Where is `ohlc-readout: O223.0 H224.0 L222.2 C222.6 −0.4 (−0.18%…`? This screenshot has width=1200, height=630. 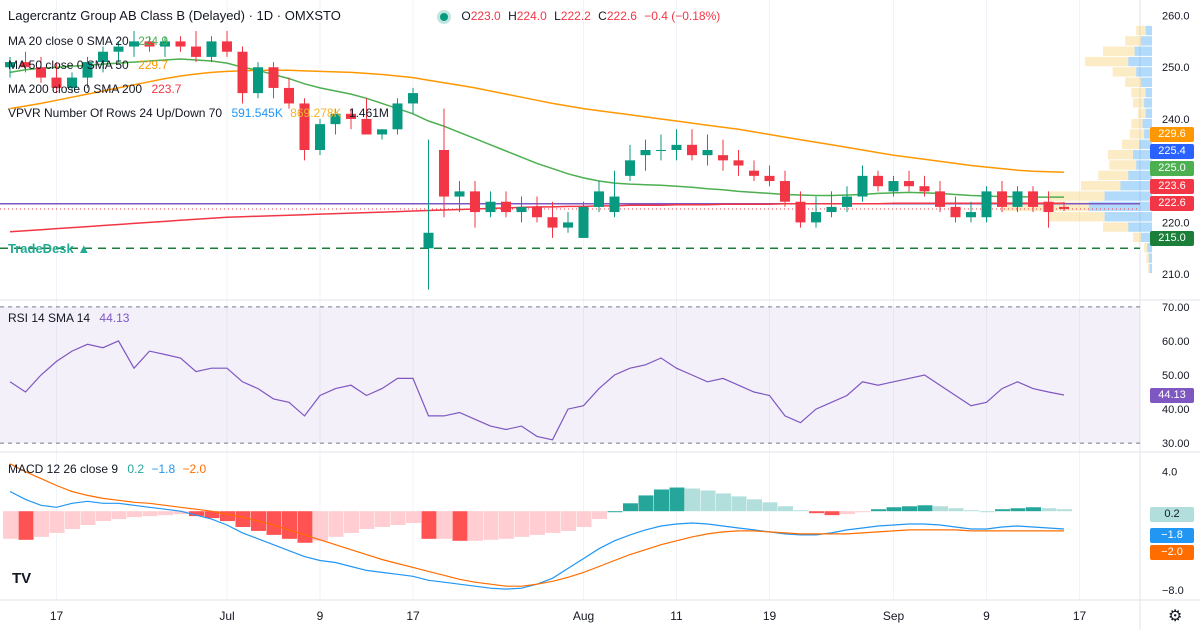 ohlc-readout: O223.0 H224.0 L222.2 C222.6 −0.4 (−0.18%… is located at coordinates (580, 16).